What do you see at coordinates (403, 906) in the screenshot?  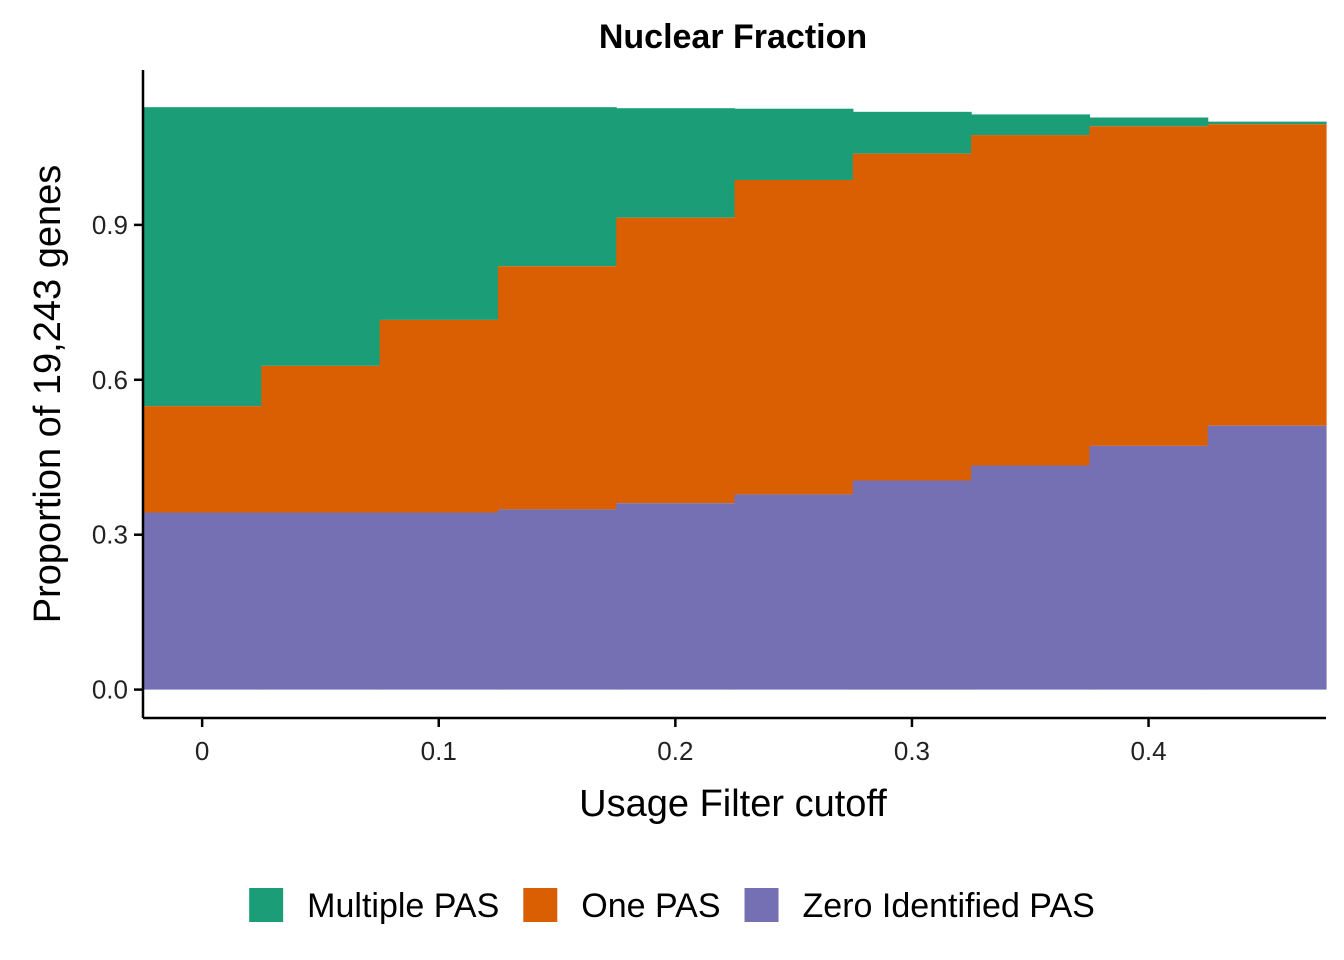 I see `legend-label: Multiple PAS` at bounding box center [403, 906].